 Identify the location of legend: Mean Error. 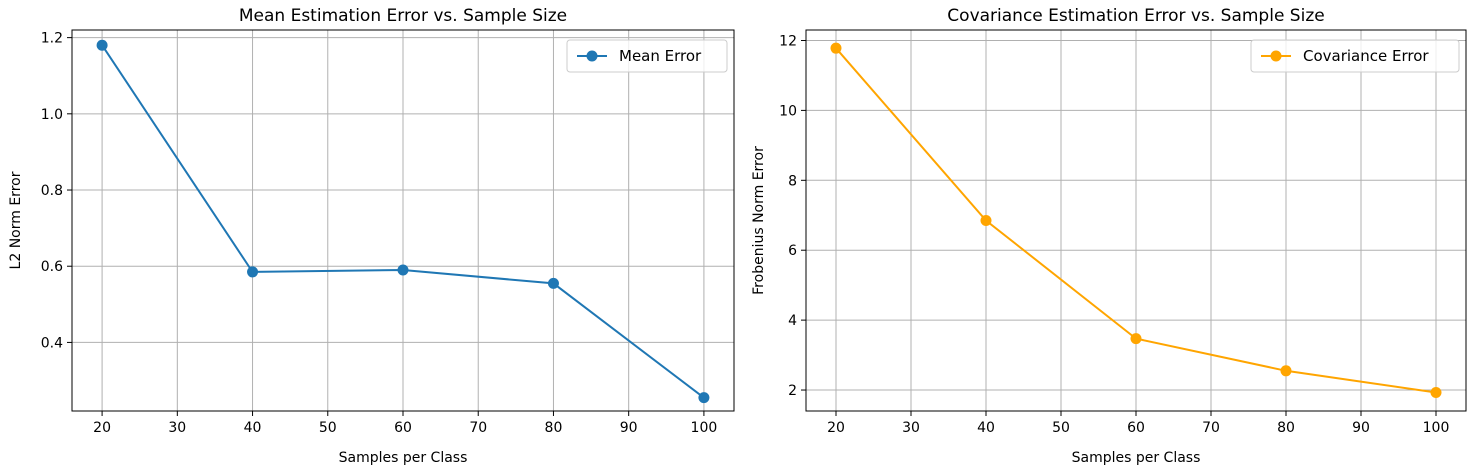
(647, 56).